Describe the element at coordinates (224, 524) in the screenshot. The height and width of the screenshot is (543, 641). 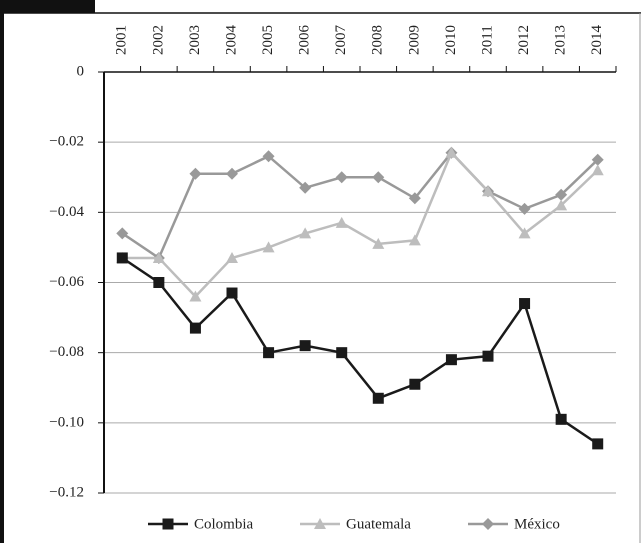
I see `legend-label: Colombia` at that location.